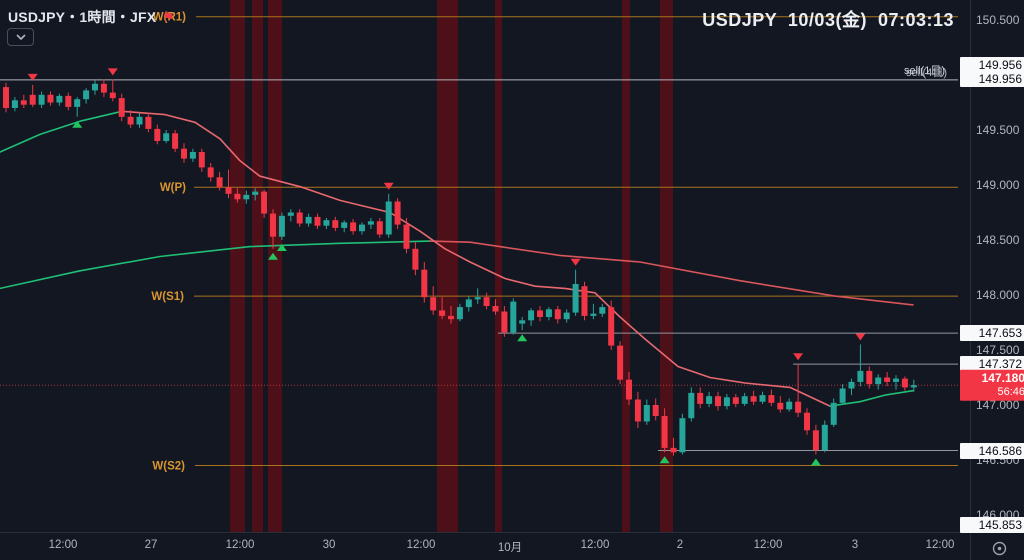  Describe the element at coordinates (215, 265) in the screenshot. I see `ma-slow-line` at that location.